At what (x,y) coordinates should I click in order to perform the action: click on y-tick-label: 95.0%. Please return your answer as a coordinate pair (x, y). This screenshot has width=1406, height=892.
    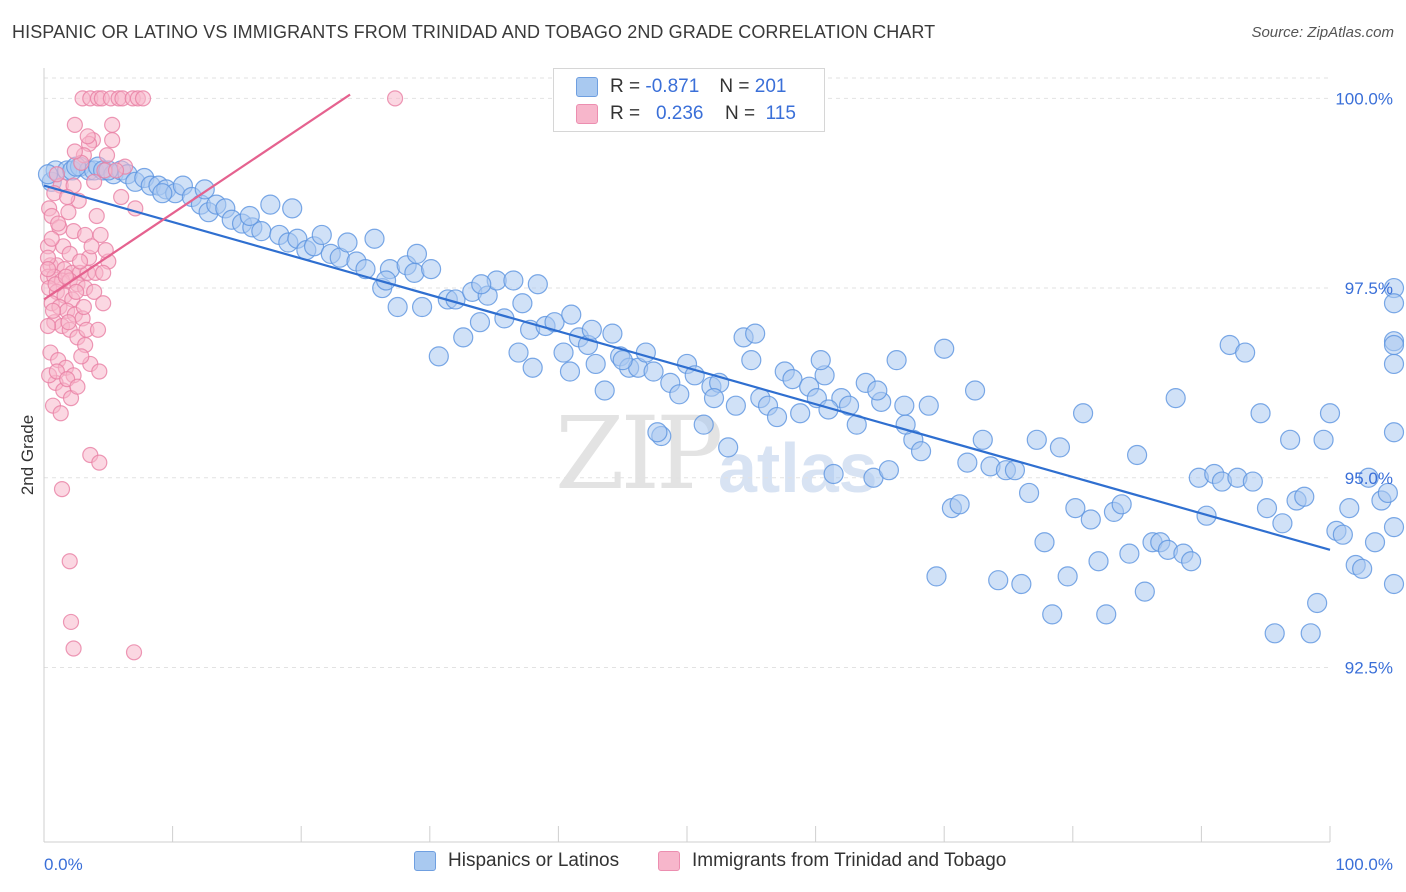
    Looking at the image, I should click on (1369, 478).